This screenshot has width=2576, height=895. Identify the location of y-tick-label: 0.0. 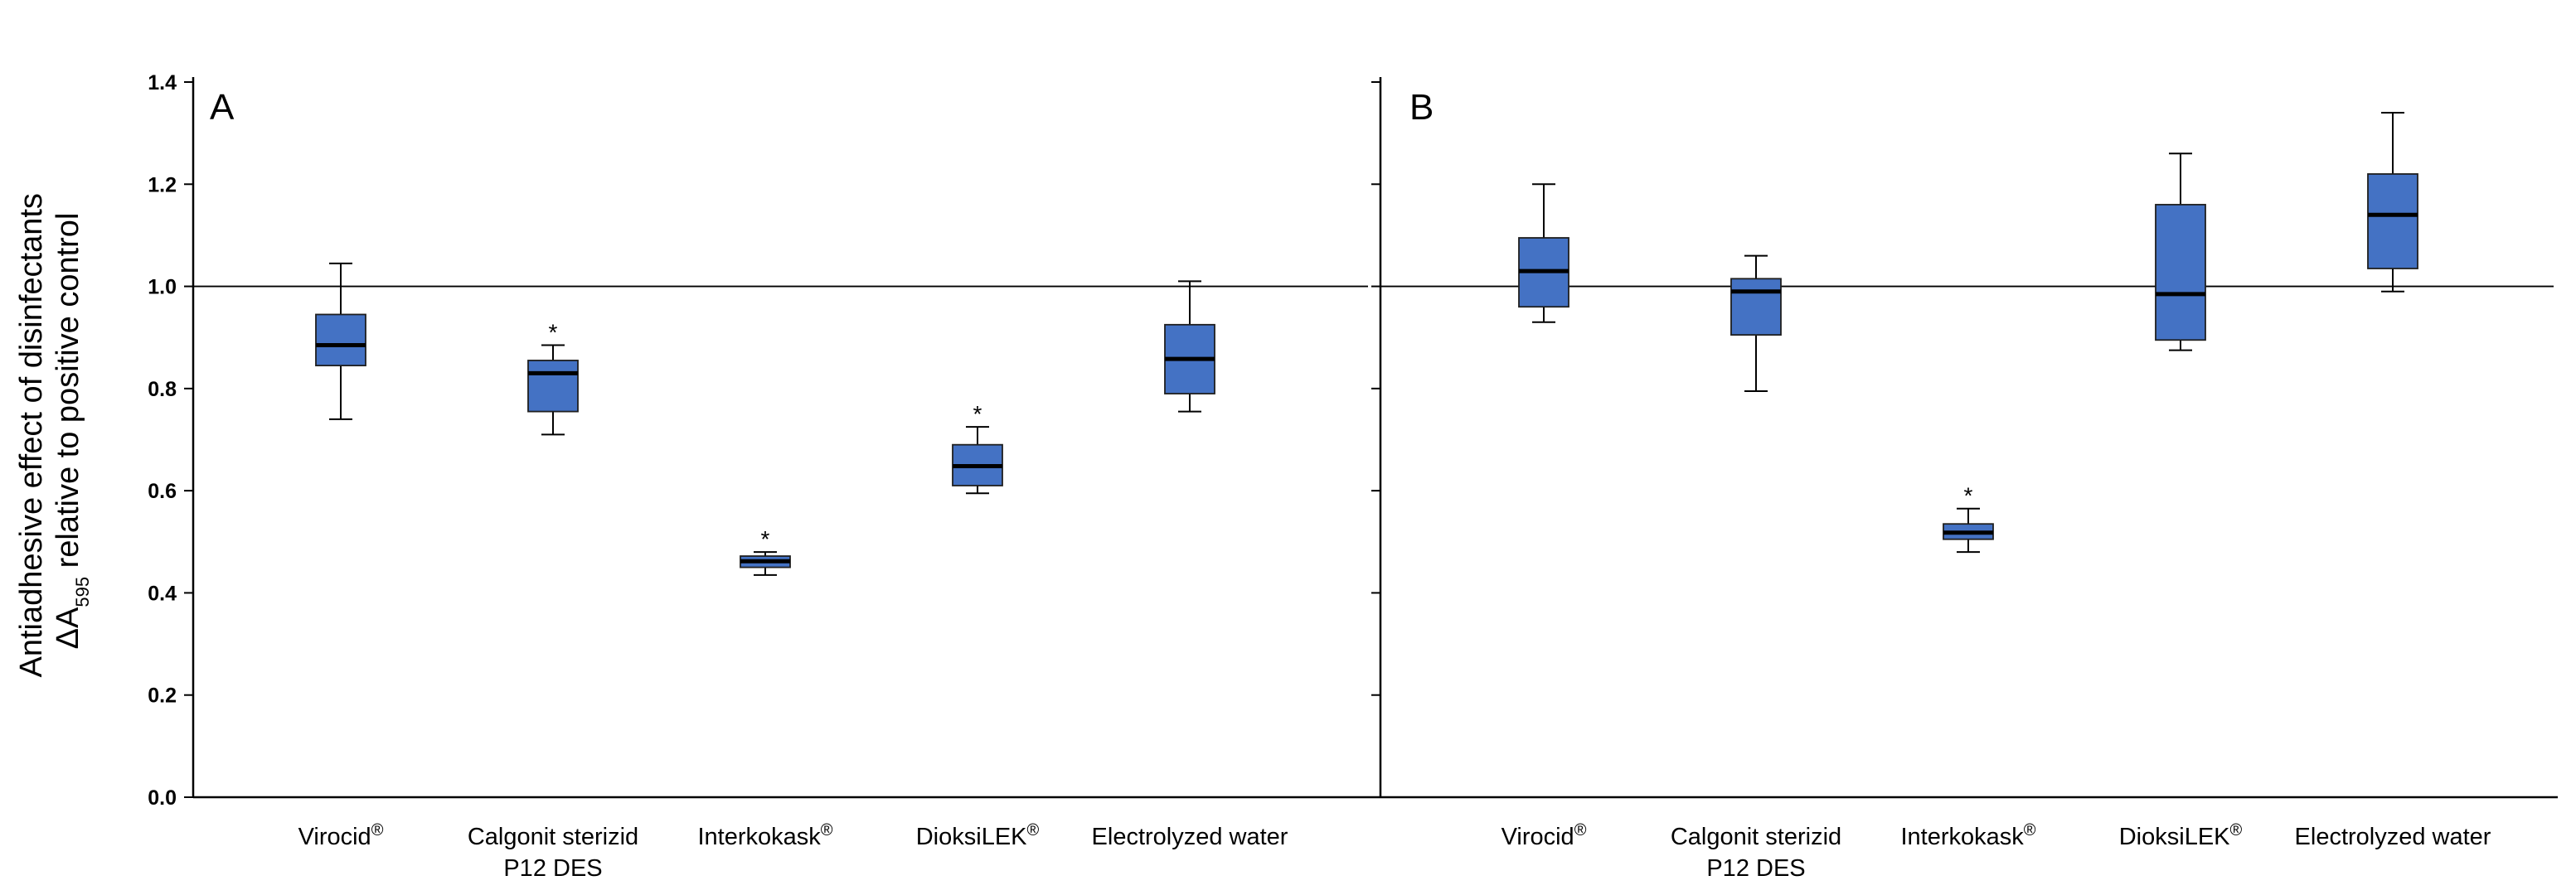
(162, 798).